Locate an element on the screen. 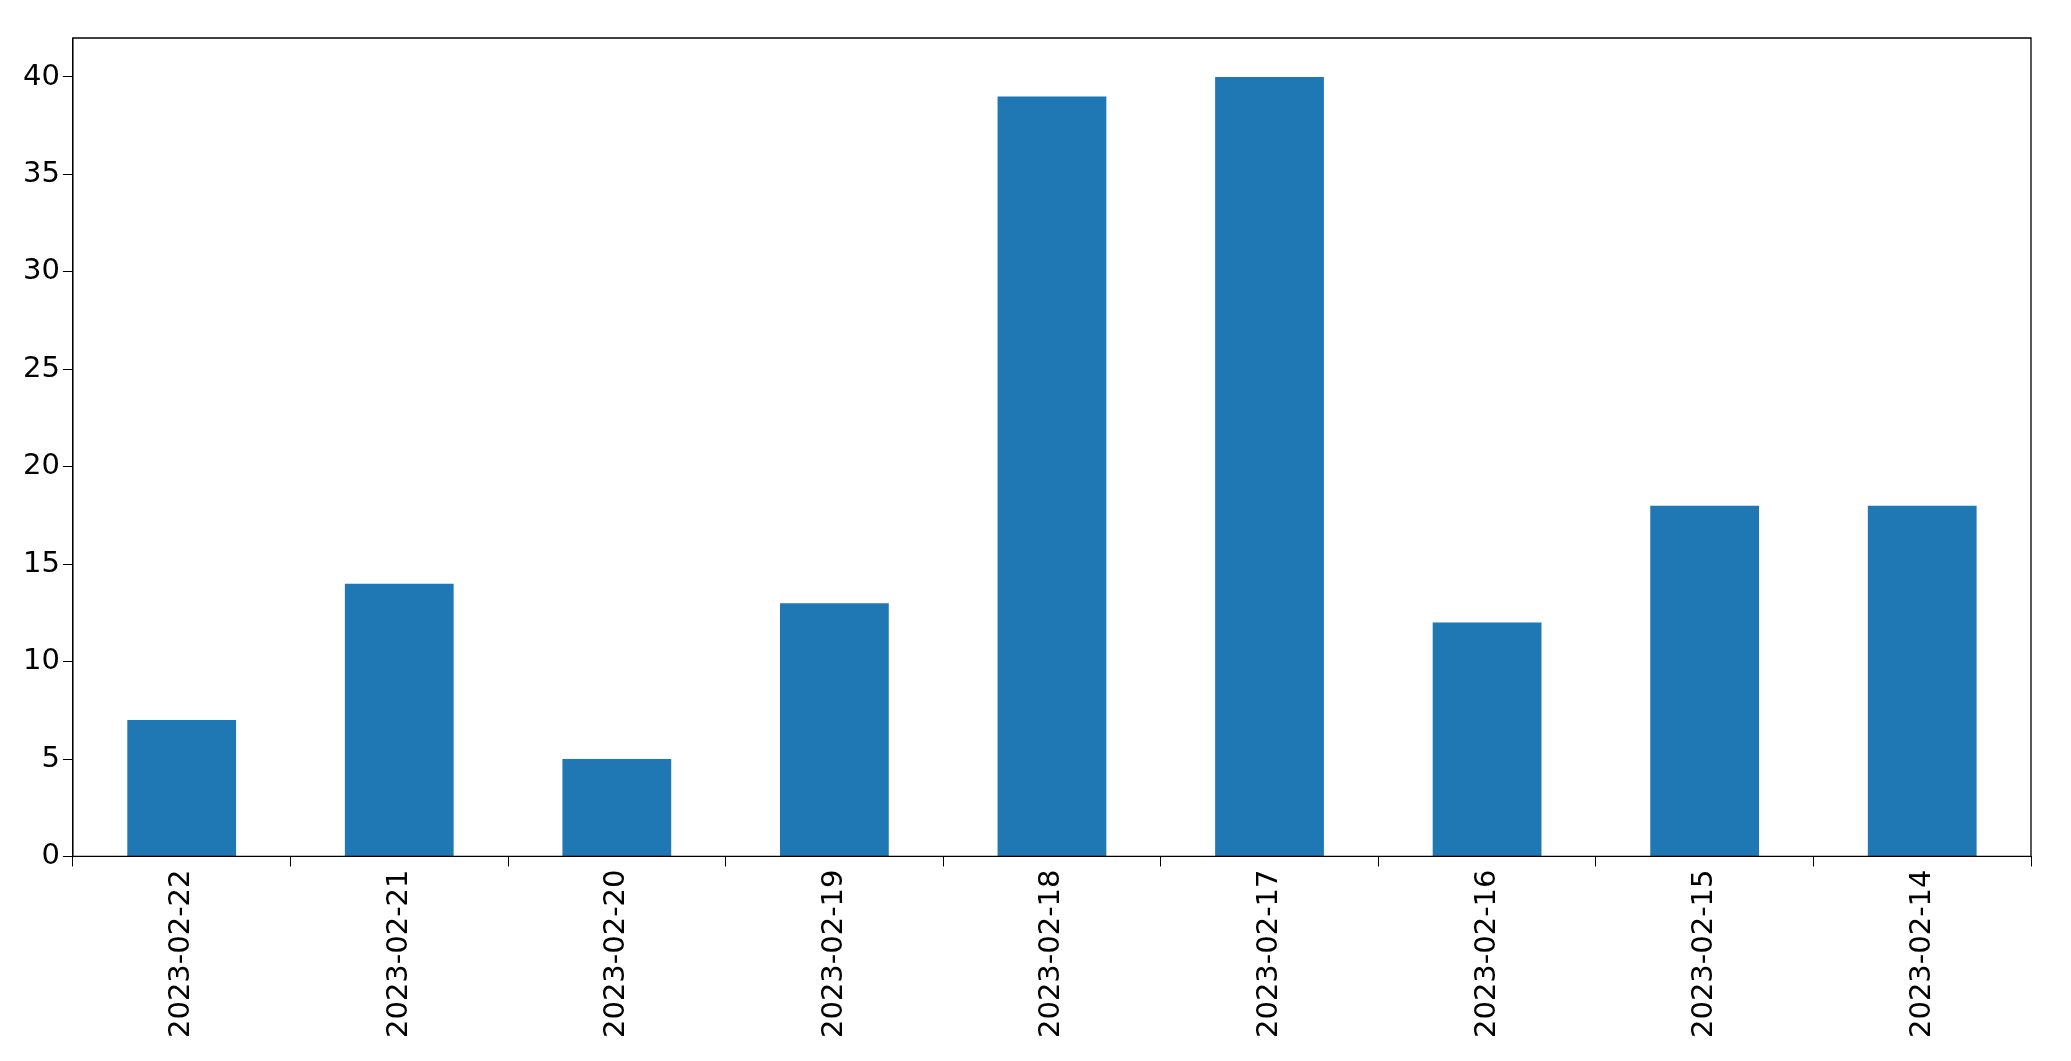 Image resolution: width=2071 pixels, height=1061 pixels. x-tick-label: 2023-02-19 is located at coordinates (831, 954).